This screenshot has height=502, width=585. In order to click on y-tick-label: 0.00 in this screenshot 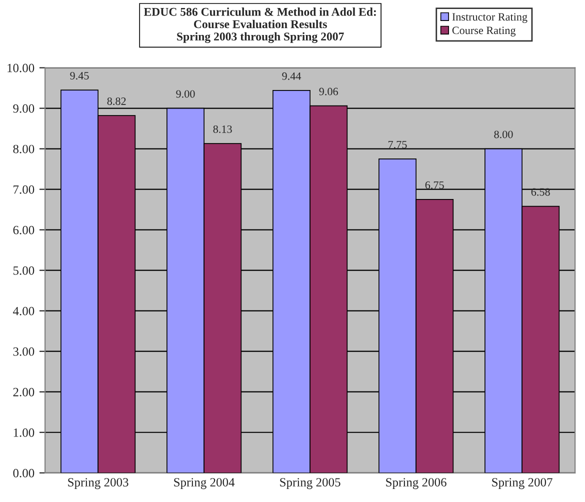, I will do `click(23, 473)`.